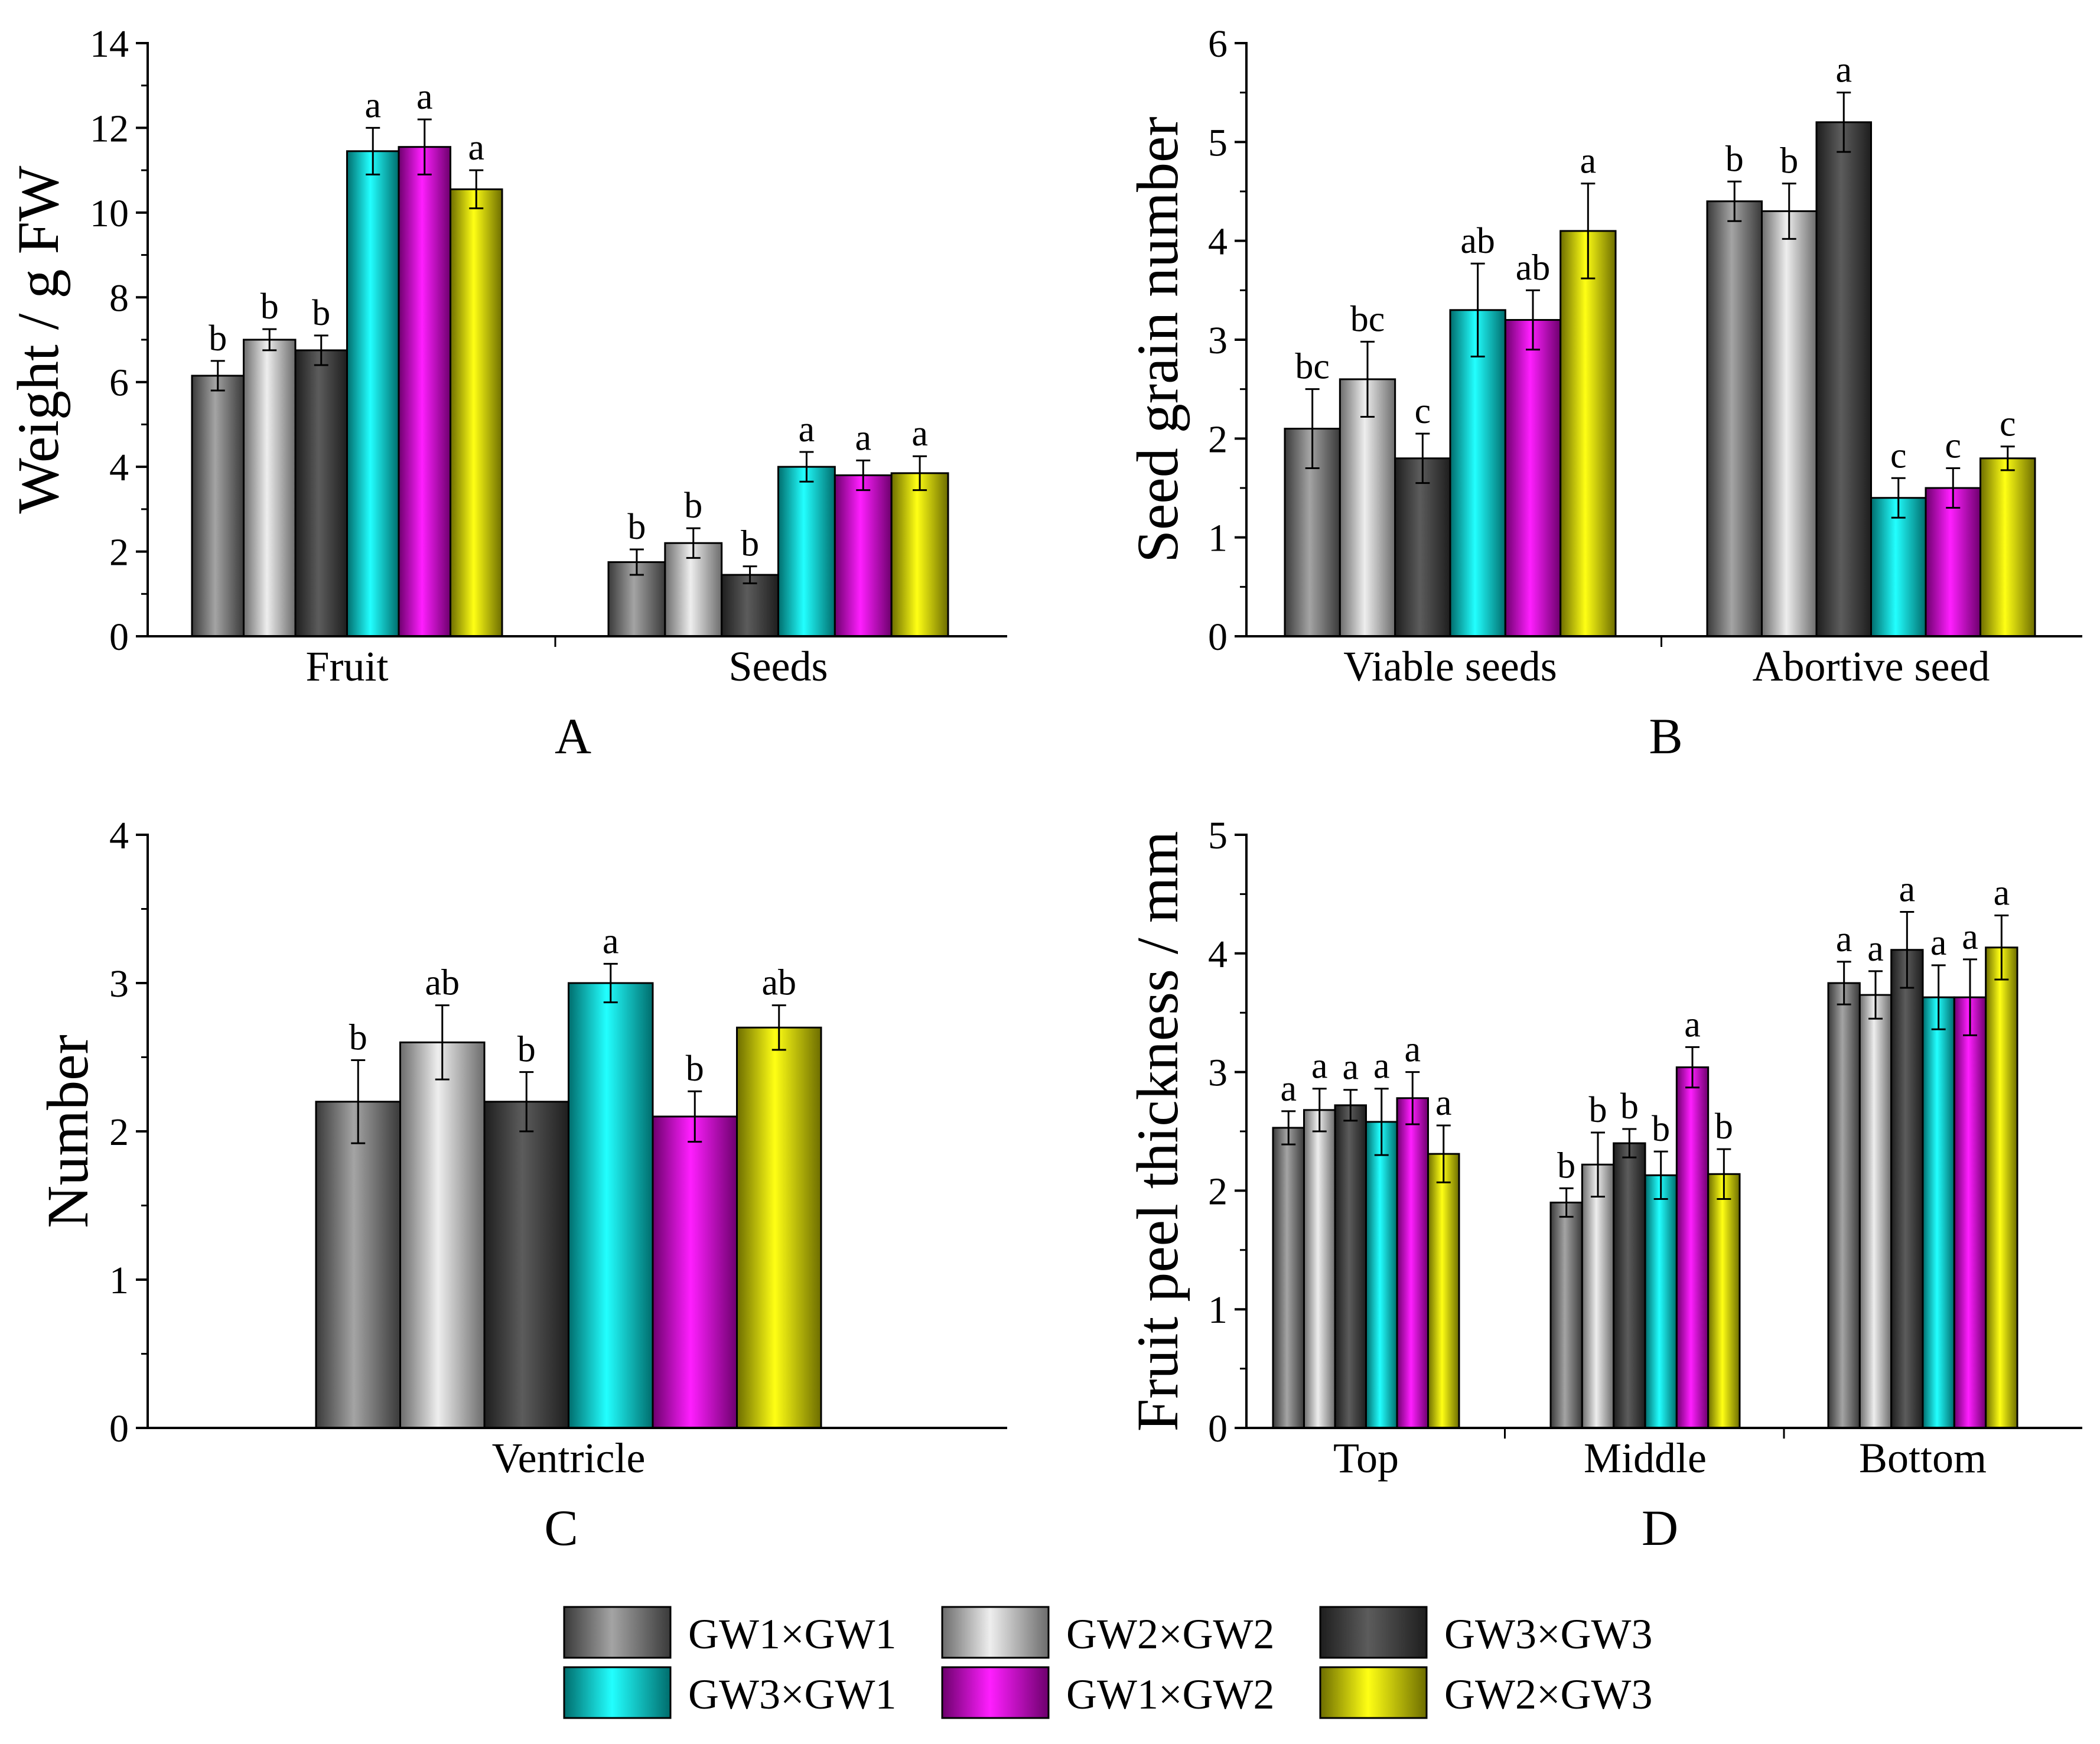 The image size is (2100, 1744). I want to click on error-bar-abortive-seed-gw1xgw2, so click(1953, 488).